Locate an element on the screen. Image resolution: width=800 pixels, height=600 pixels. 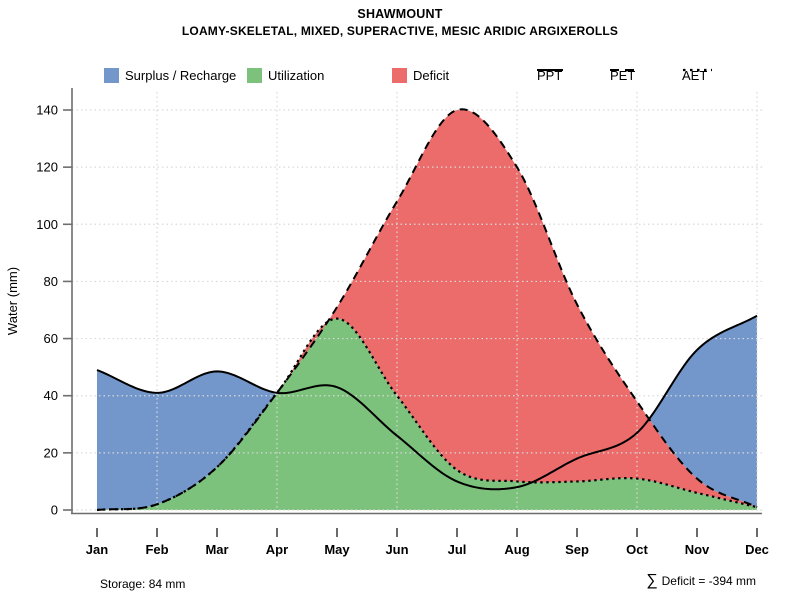
legend-item-utilization: Utilization is located at coordinates (285, 75).